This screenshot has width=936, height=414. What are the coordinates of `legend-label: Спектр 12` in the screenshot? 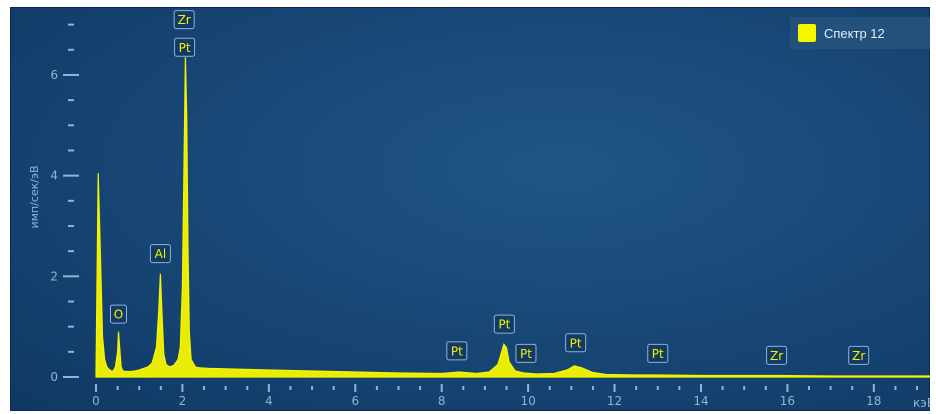 It's located at (854, 33).